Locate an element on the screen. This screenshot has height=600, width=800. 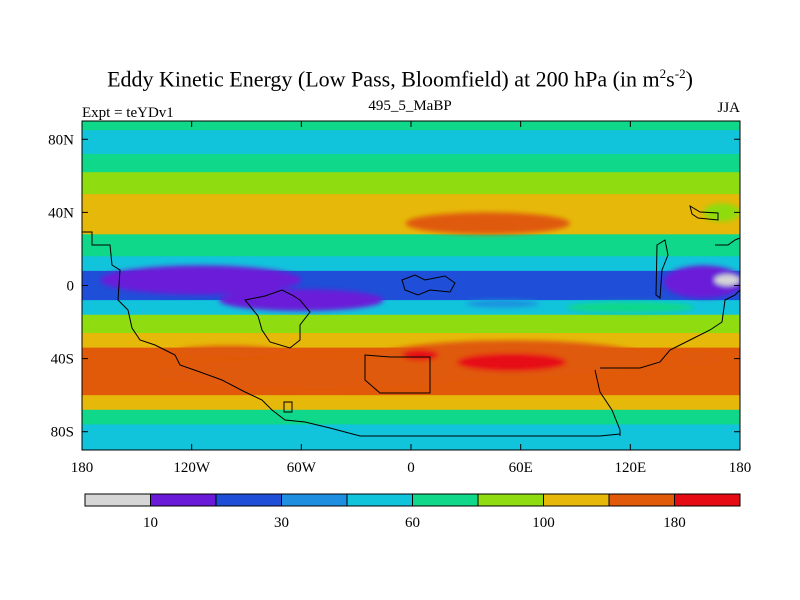
colorbar-label-3: 100 is located at coordinates (543, 523).